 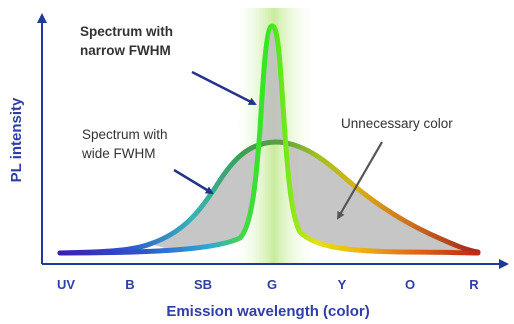 I want to click on x-tick-label: UV, so click(x=66, y=284).